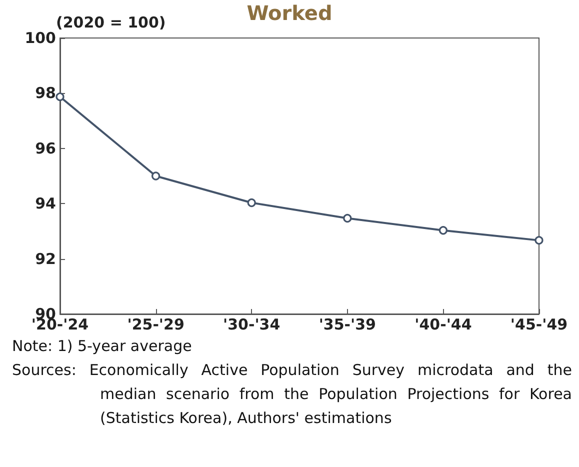 The image size is (579, 467). Describe the element at coordinates (155, 325) in the screenshot. I see `x-tick-label: '25-'29` at that location.